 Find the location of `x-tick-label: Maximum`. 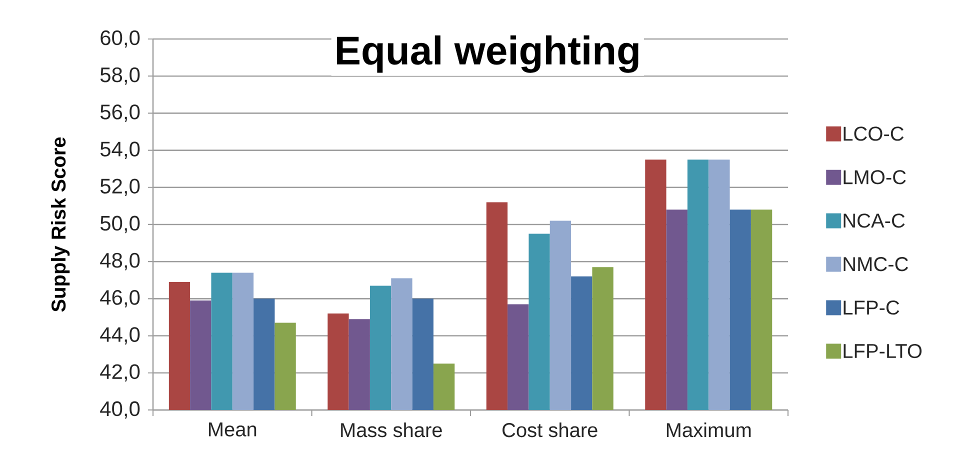

x-tick-label: Maximum is located at coordinates (708, 430).